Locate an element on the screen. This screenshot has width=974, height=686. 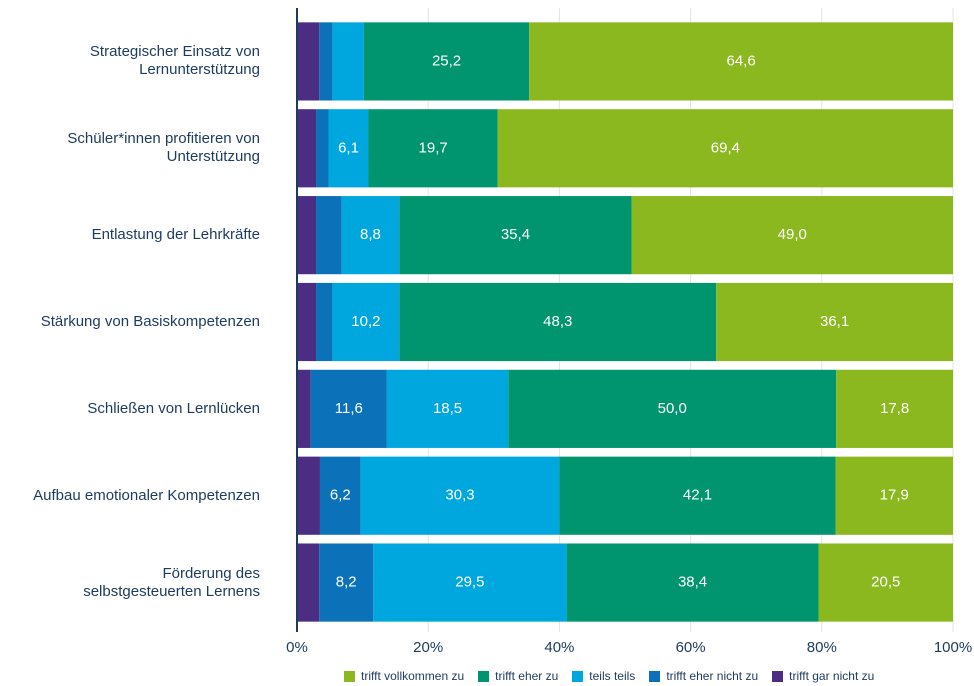
value-label: 19,7 is located at coordinates (433, 147).